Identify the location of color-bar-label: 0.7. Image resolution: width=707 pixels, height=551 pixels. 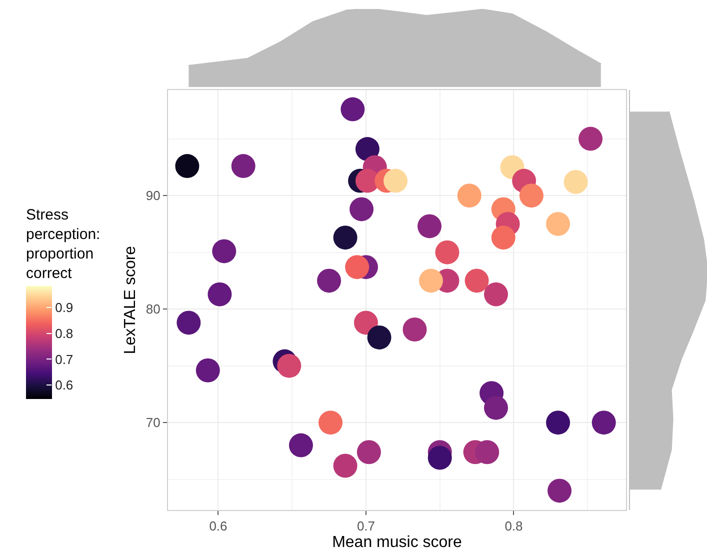
(64, 359).